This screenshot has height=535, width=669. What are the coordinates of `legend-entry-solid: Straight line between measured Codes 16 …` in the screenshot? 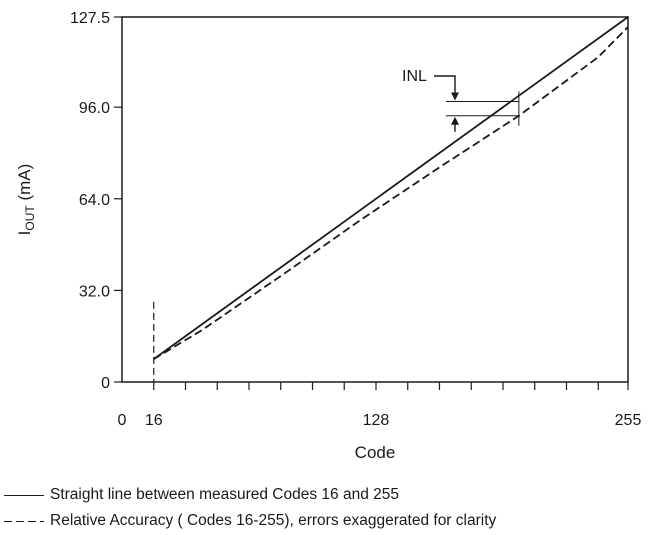 It's located at (336, 495).